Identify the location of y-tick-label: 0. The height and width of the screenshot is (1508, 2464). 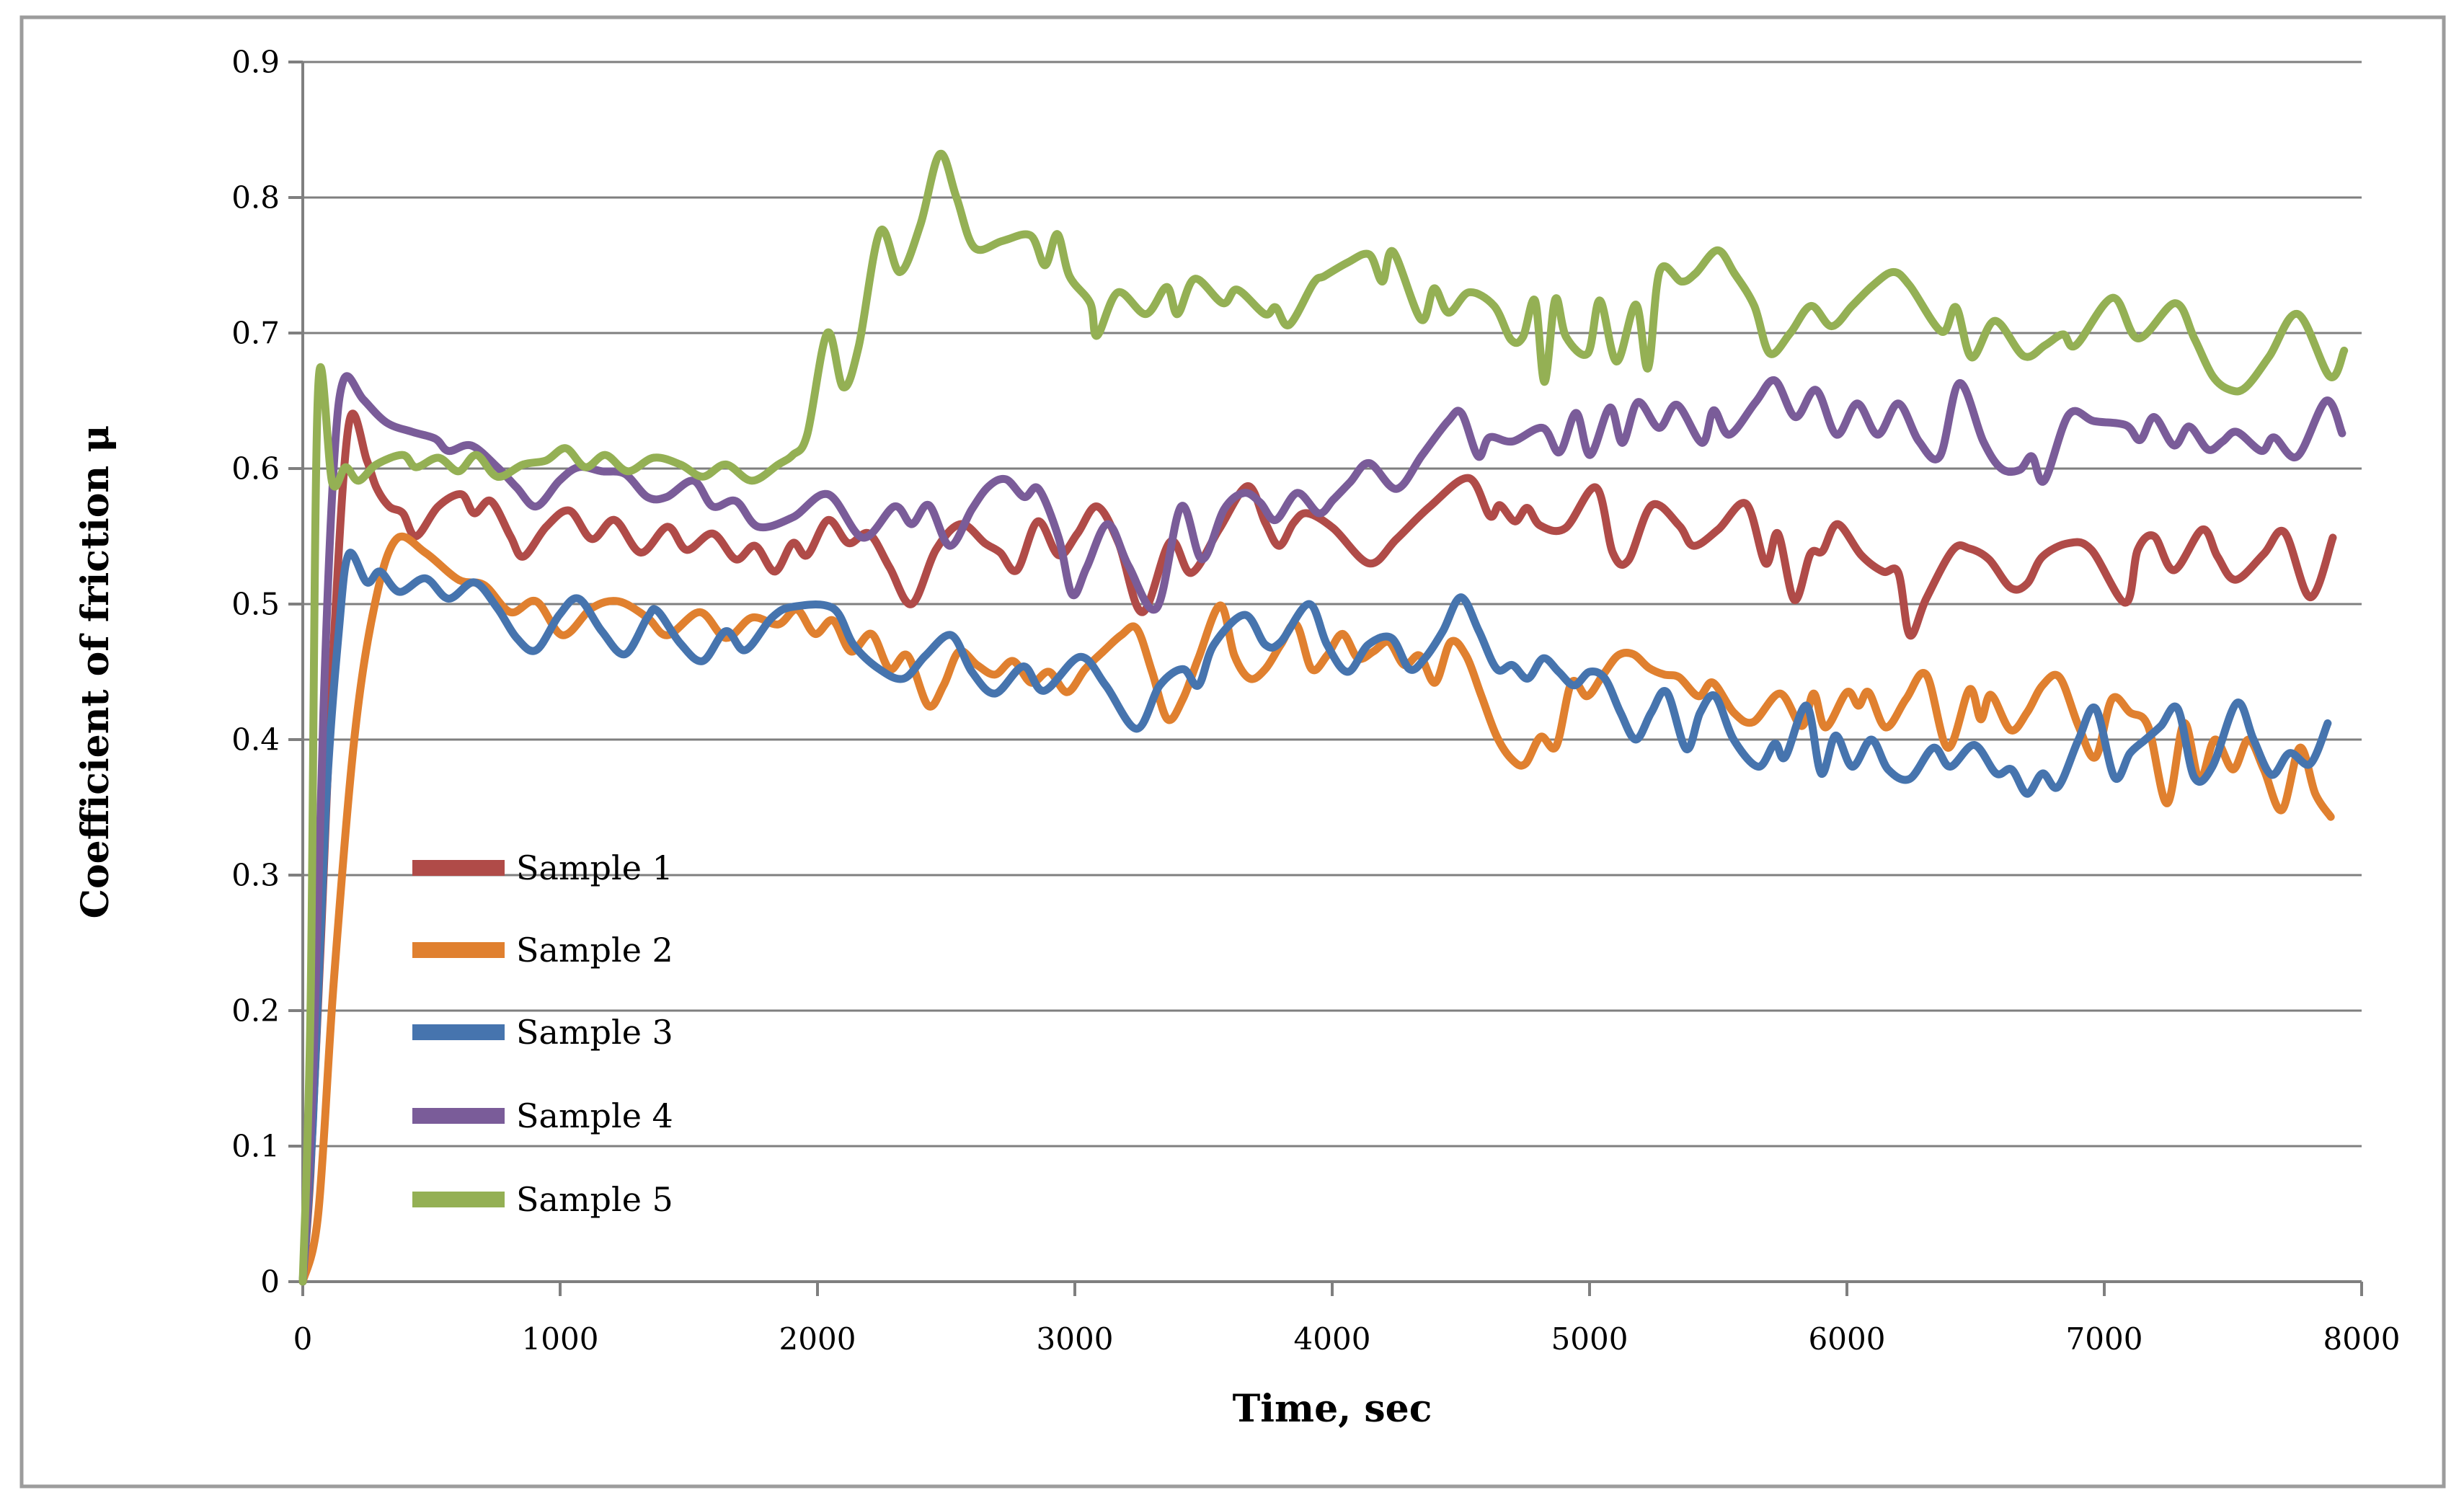
(270, 1282).